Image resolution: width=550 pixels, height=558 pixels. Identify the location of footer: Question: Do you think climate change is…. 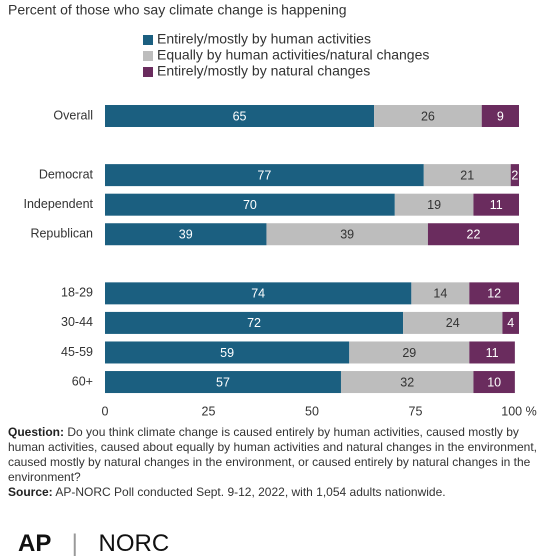
(275, 462).